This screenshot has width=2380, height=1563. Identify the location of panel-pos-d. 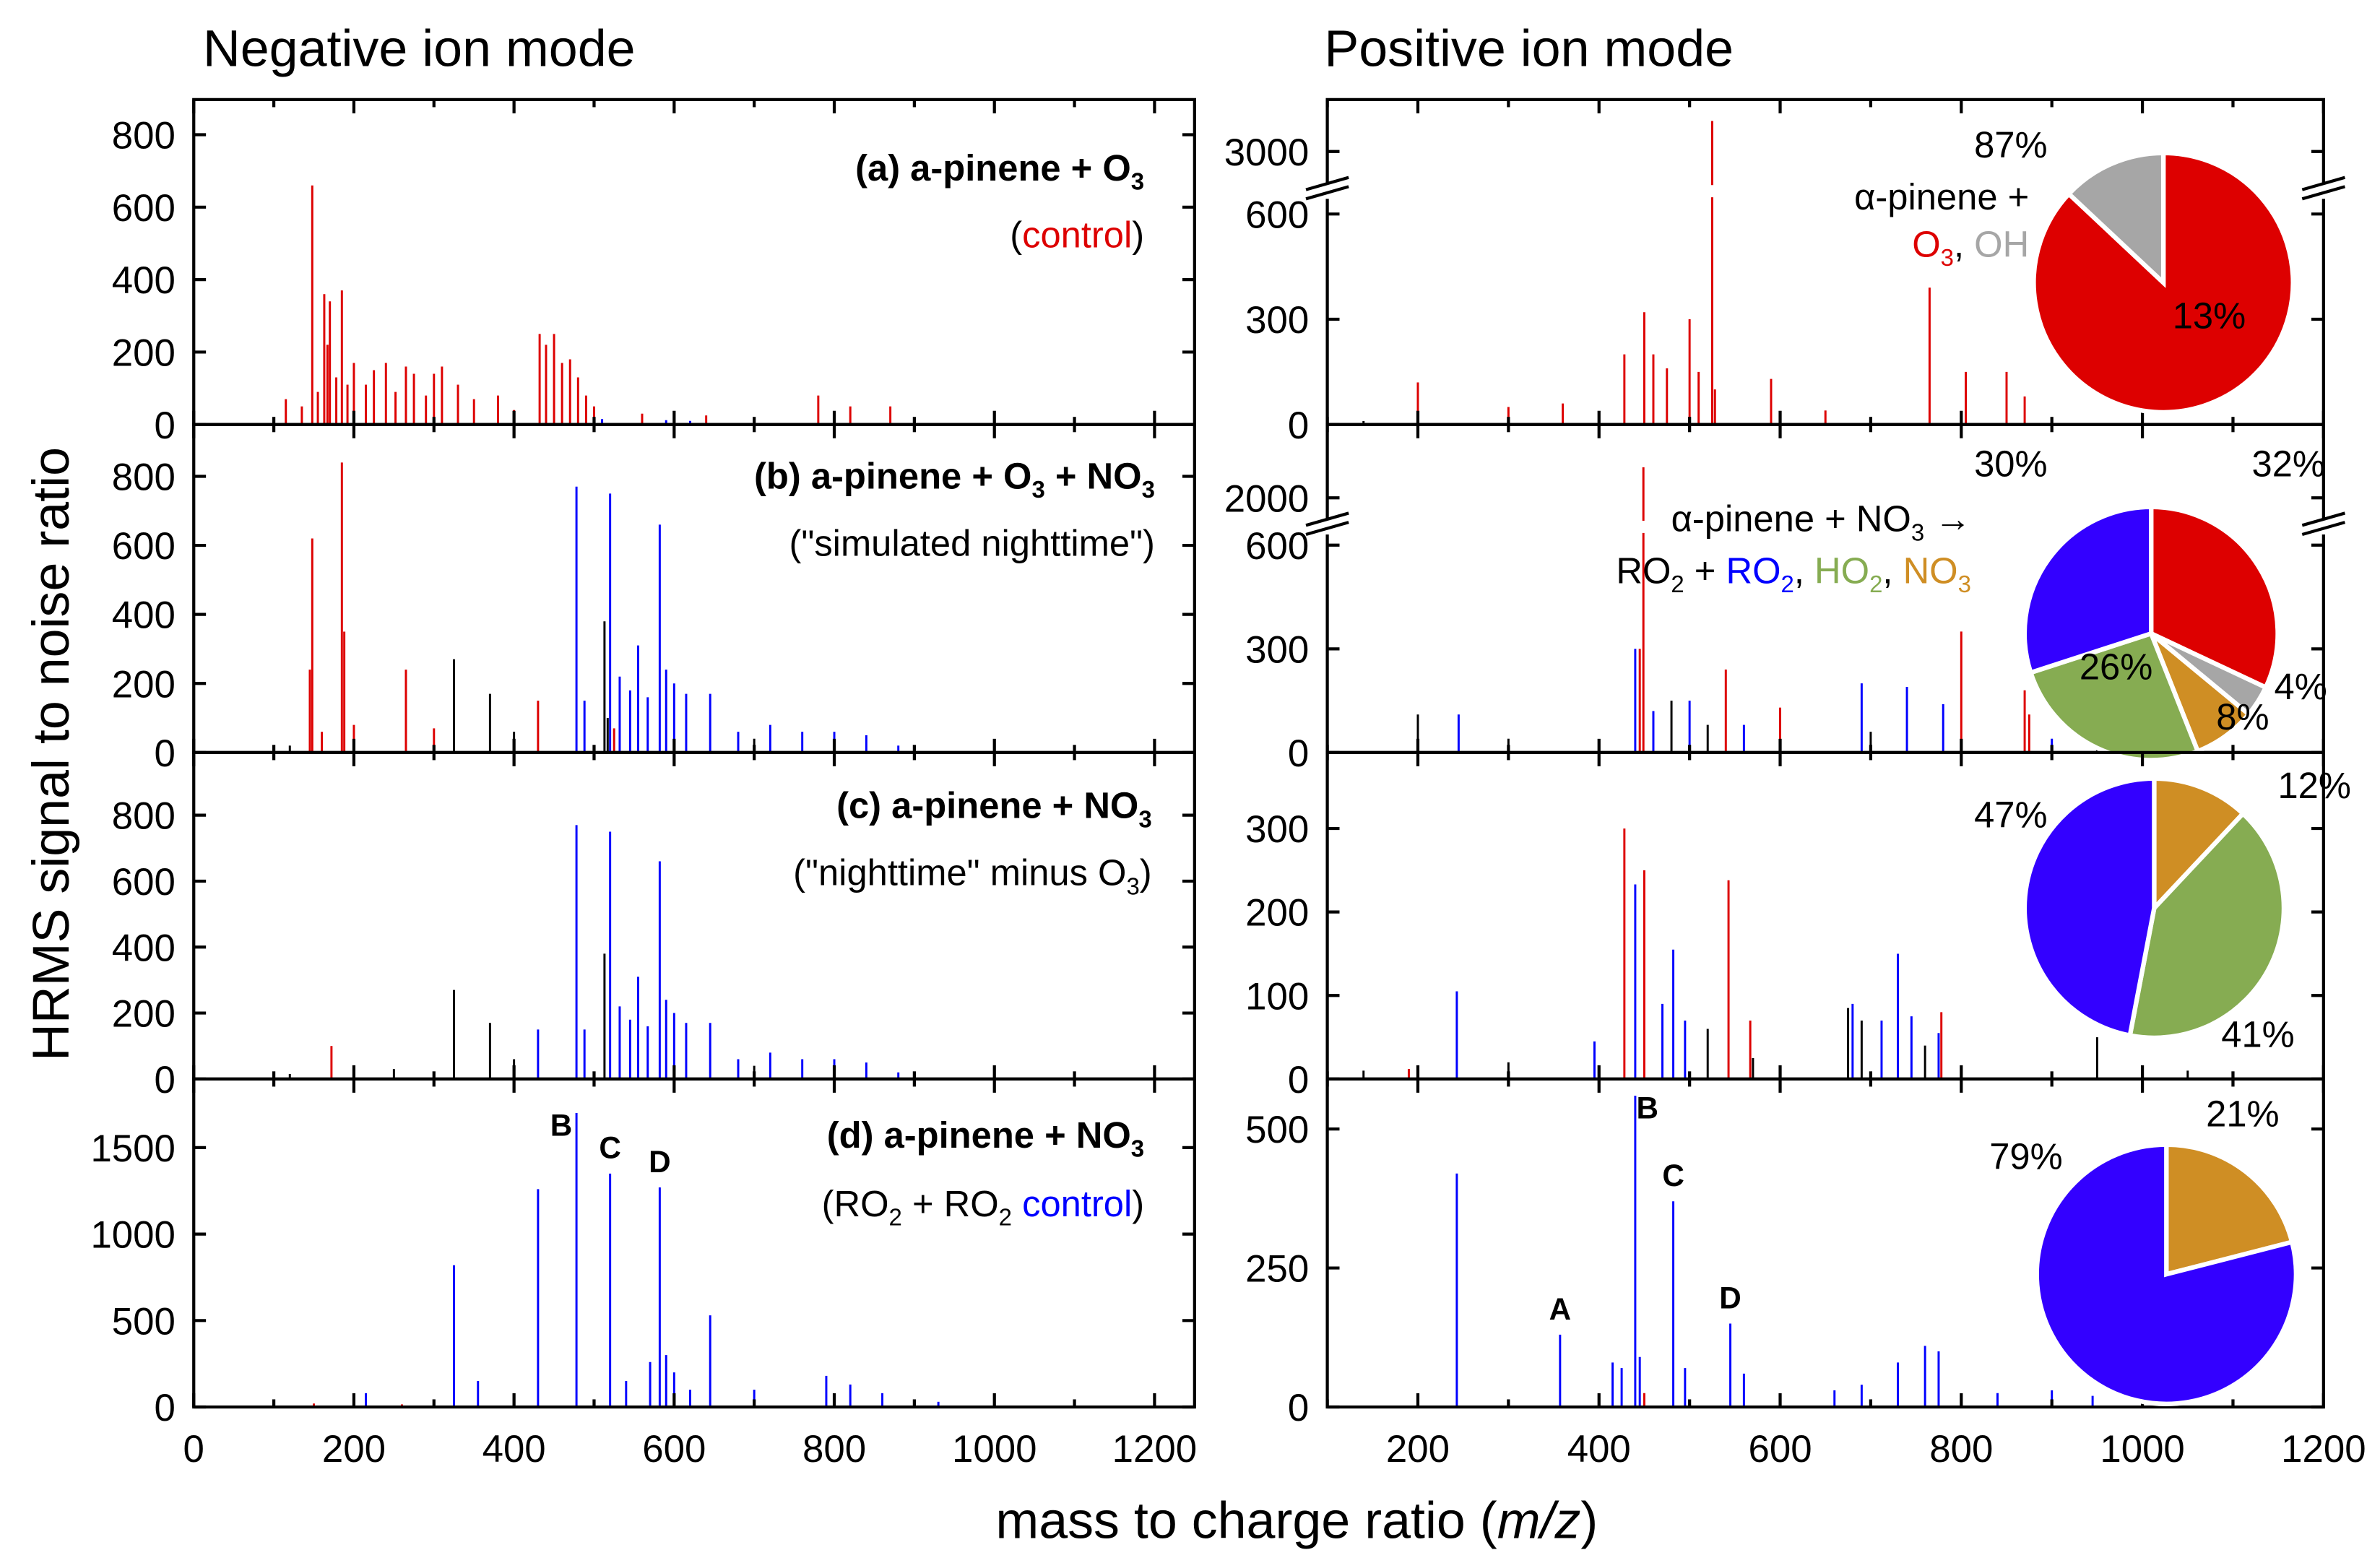
(1825, 1243).